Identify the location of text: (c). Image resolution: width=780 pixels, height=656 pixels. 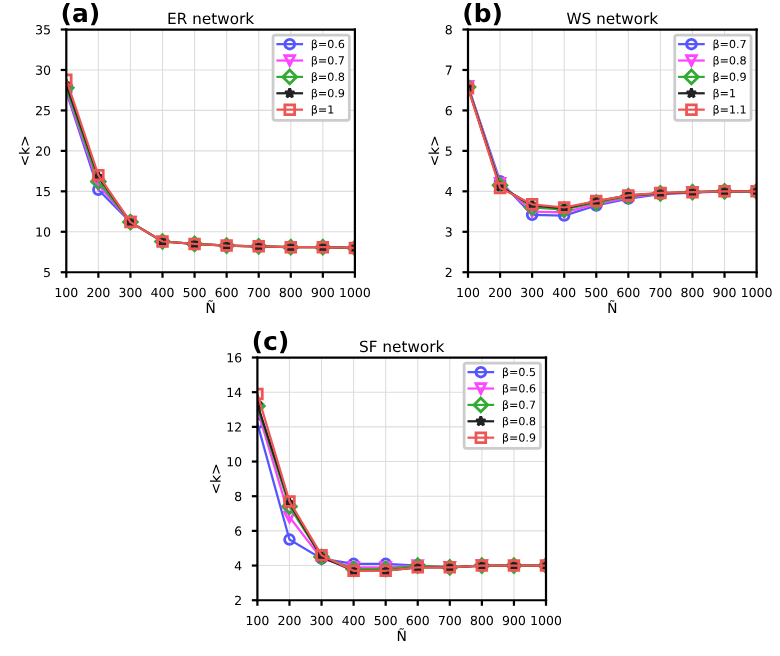
(270, 342).